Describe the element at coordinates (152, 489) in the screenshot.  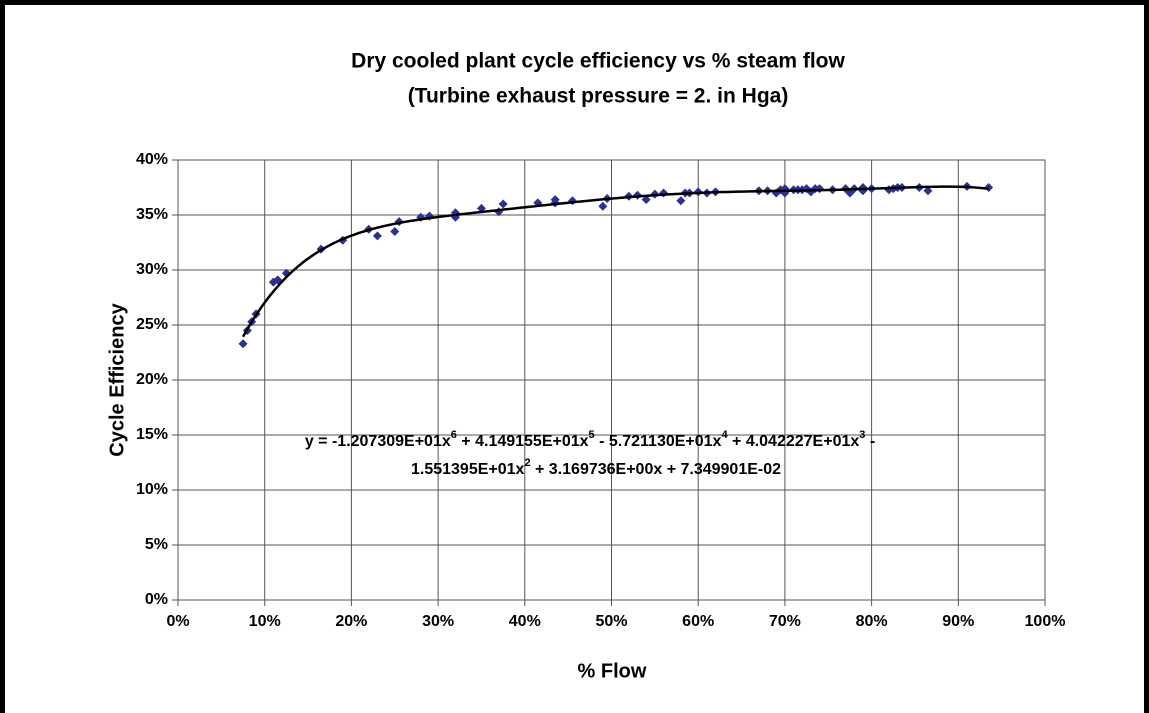
I see `y-tick-label: 10%` at that location.